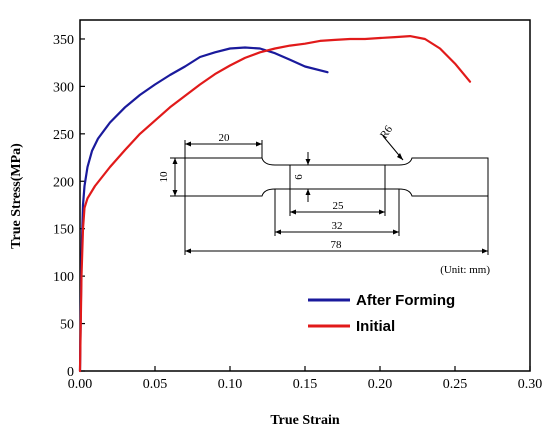 This screenshot has height=431, width=550. What do you see at coordinates (381, 313) in the screenshot?
I see `legend: After Forming Initial` at bounding box center [381, 313].